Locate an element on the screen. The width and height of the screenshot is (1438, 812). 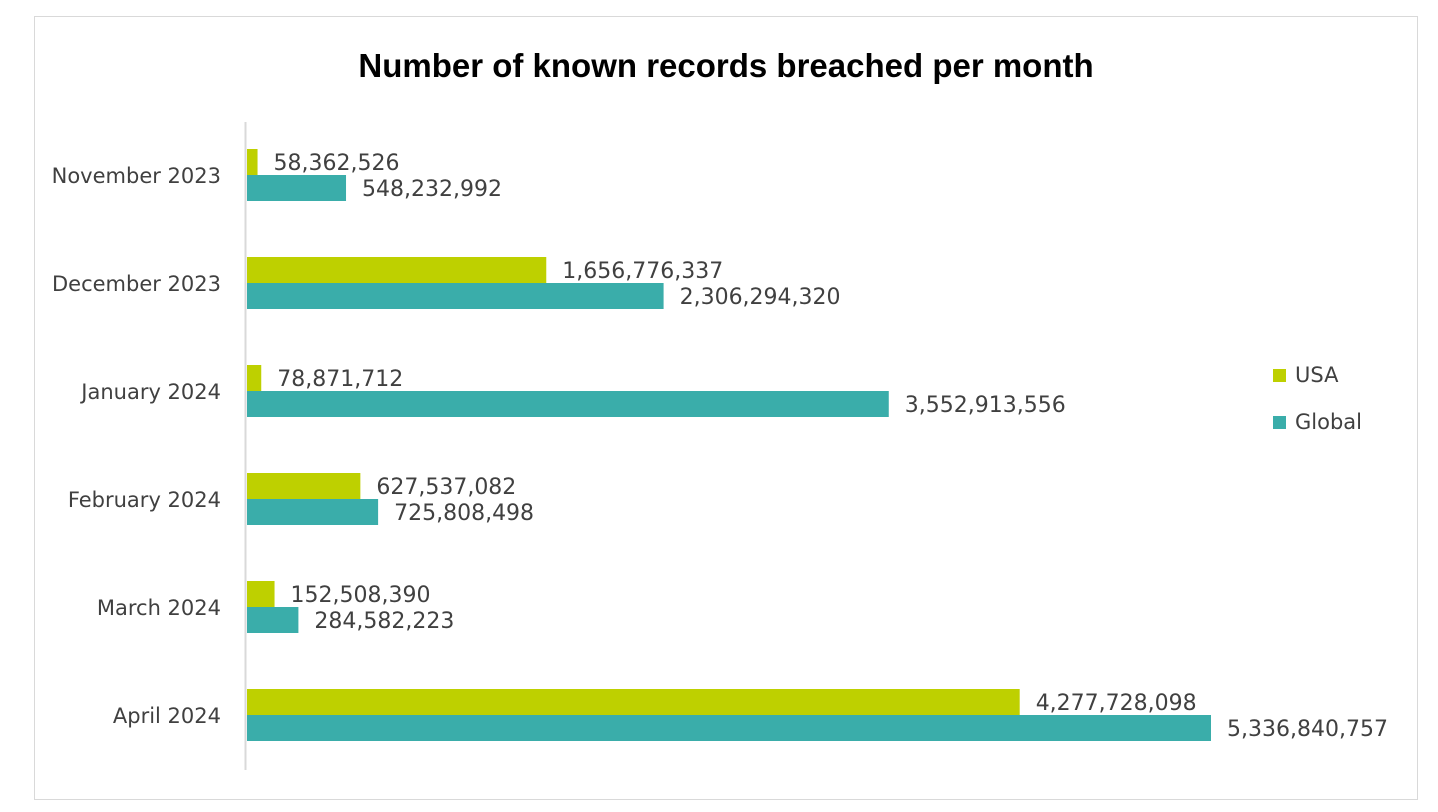
bar-global-december-2023 is located at coordinates (455, 296).